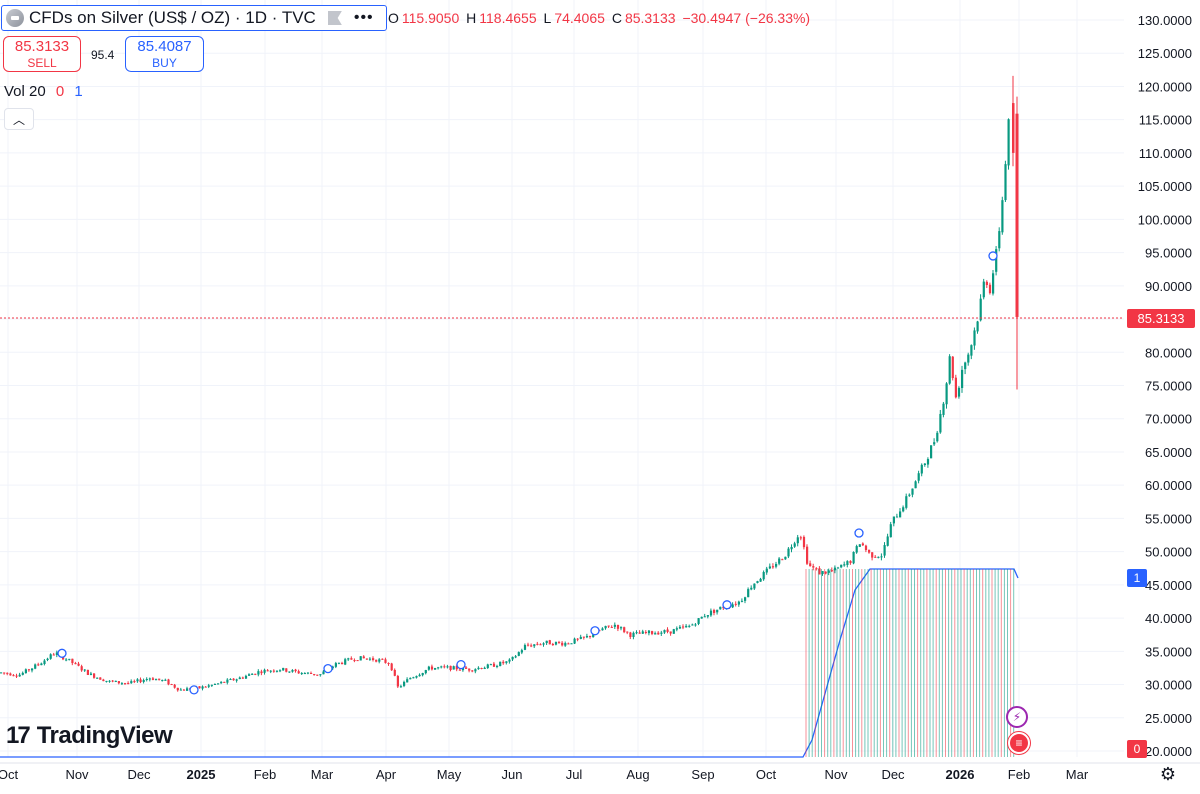 Image resolution: width=1200 pixels, height=794 pixels. What do you see at coordinates (18, 735) in the screenshot?
I see `tradingview-mark-icon: 17` at bounding box center [18, 735].